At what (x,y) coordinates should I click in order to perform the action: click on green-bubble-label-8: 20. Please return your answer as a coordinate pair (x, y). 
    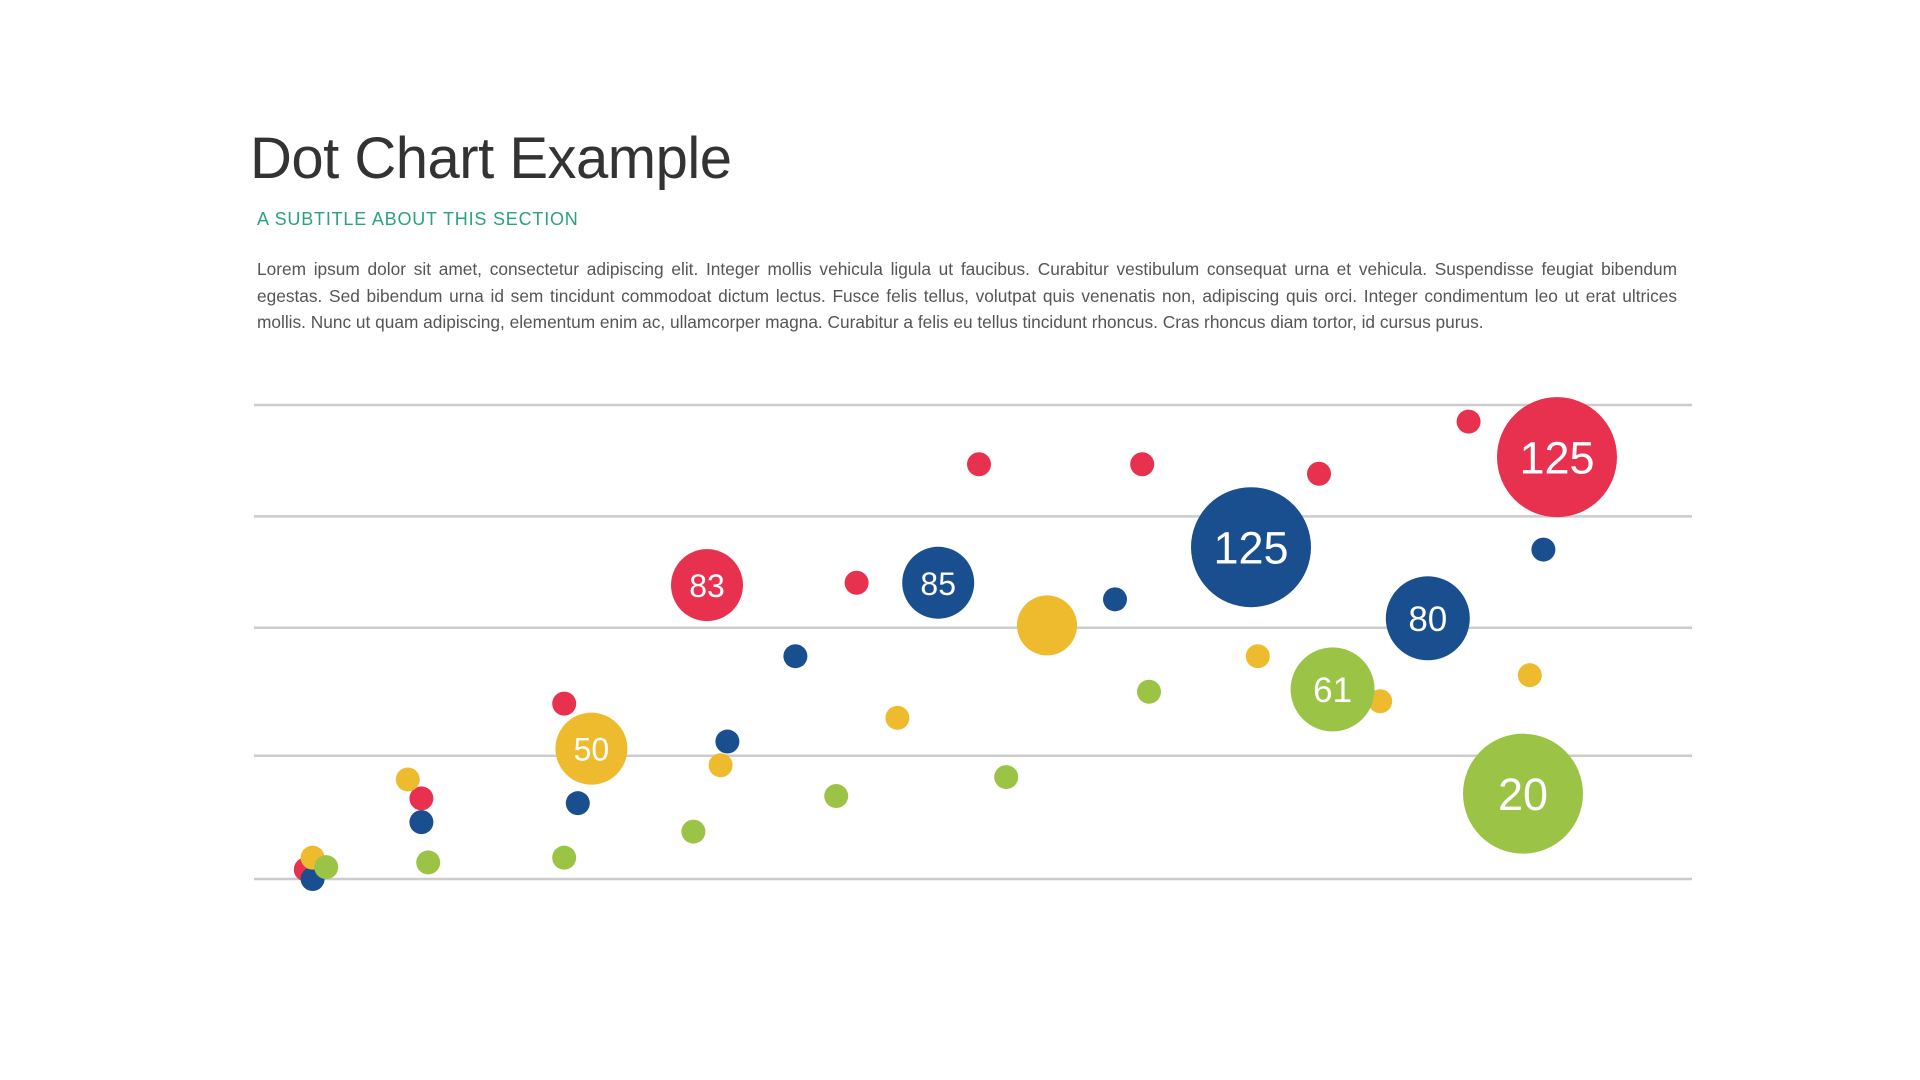
    Looking at the image, I should click on (1523, 794).